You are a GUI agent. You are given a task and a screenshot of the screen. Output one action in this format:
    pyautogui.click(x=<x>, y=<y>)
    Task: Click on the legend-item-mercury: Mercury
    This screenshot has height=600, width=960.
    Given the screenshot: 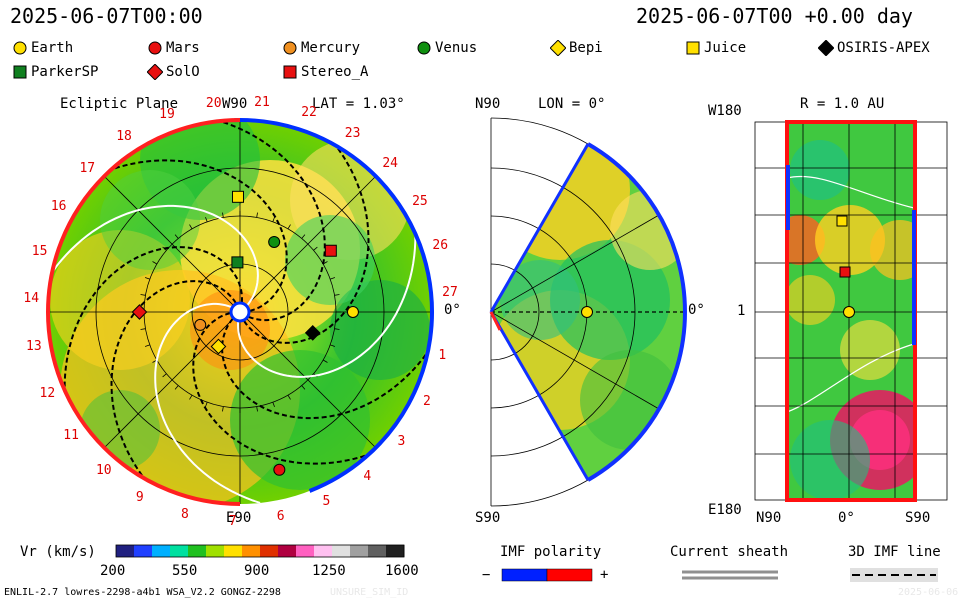 What is the action you would take?
    pyautogui.click(x=321, y=48)
    